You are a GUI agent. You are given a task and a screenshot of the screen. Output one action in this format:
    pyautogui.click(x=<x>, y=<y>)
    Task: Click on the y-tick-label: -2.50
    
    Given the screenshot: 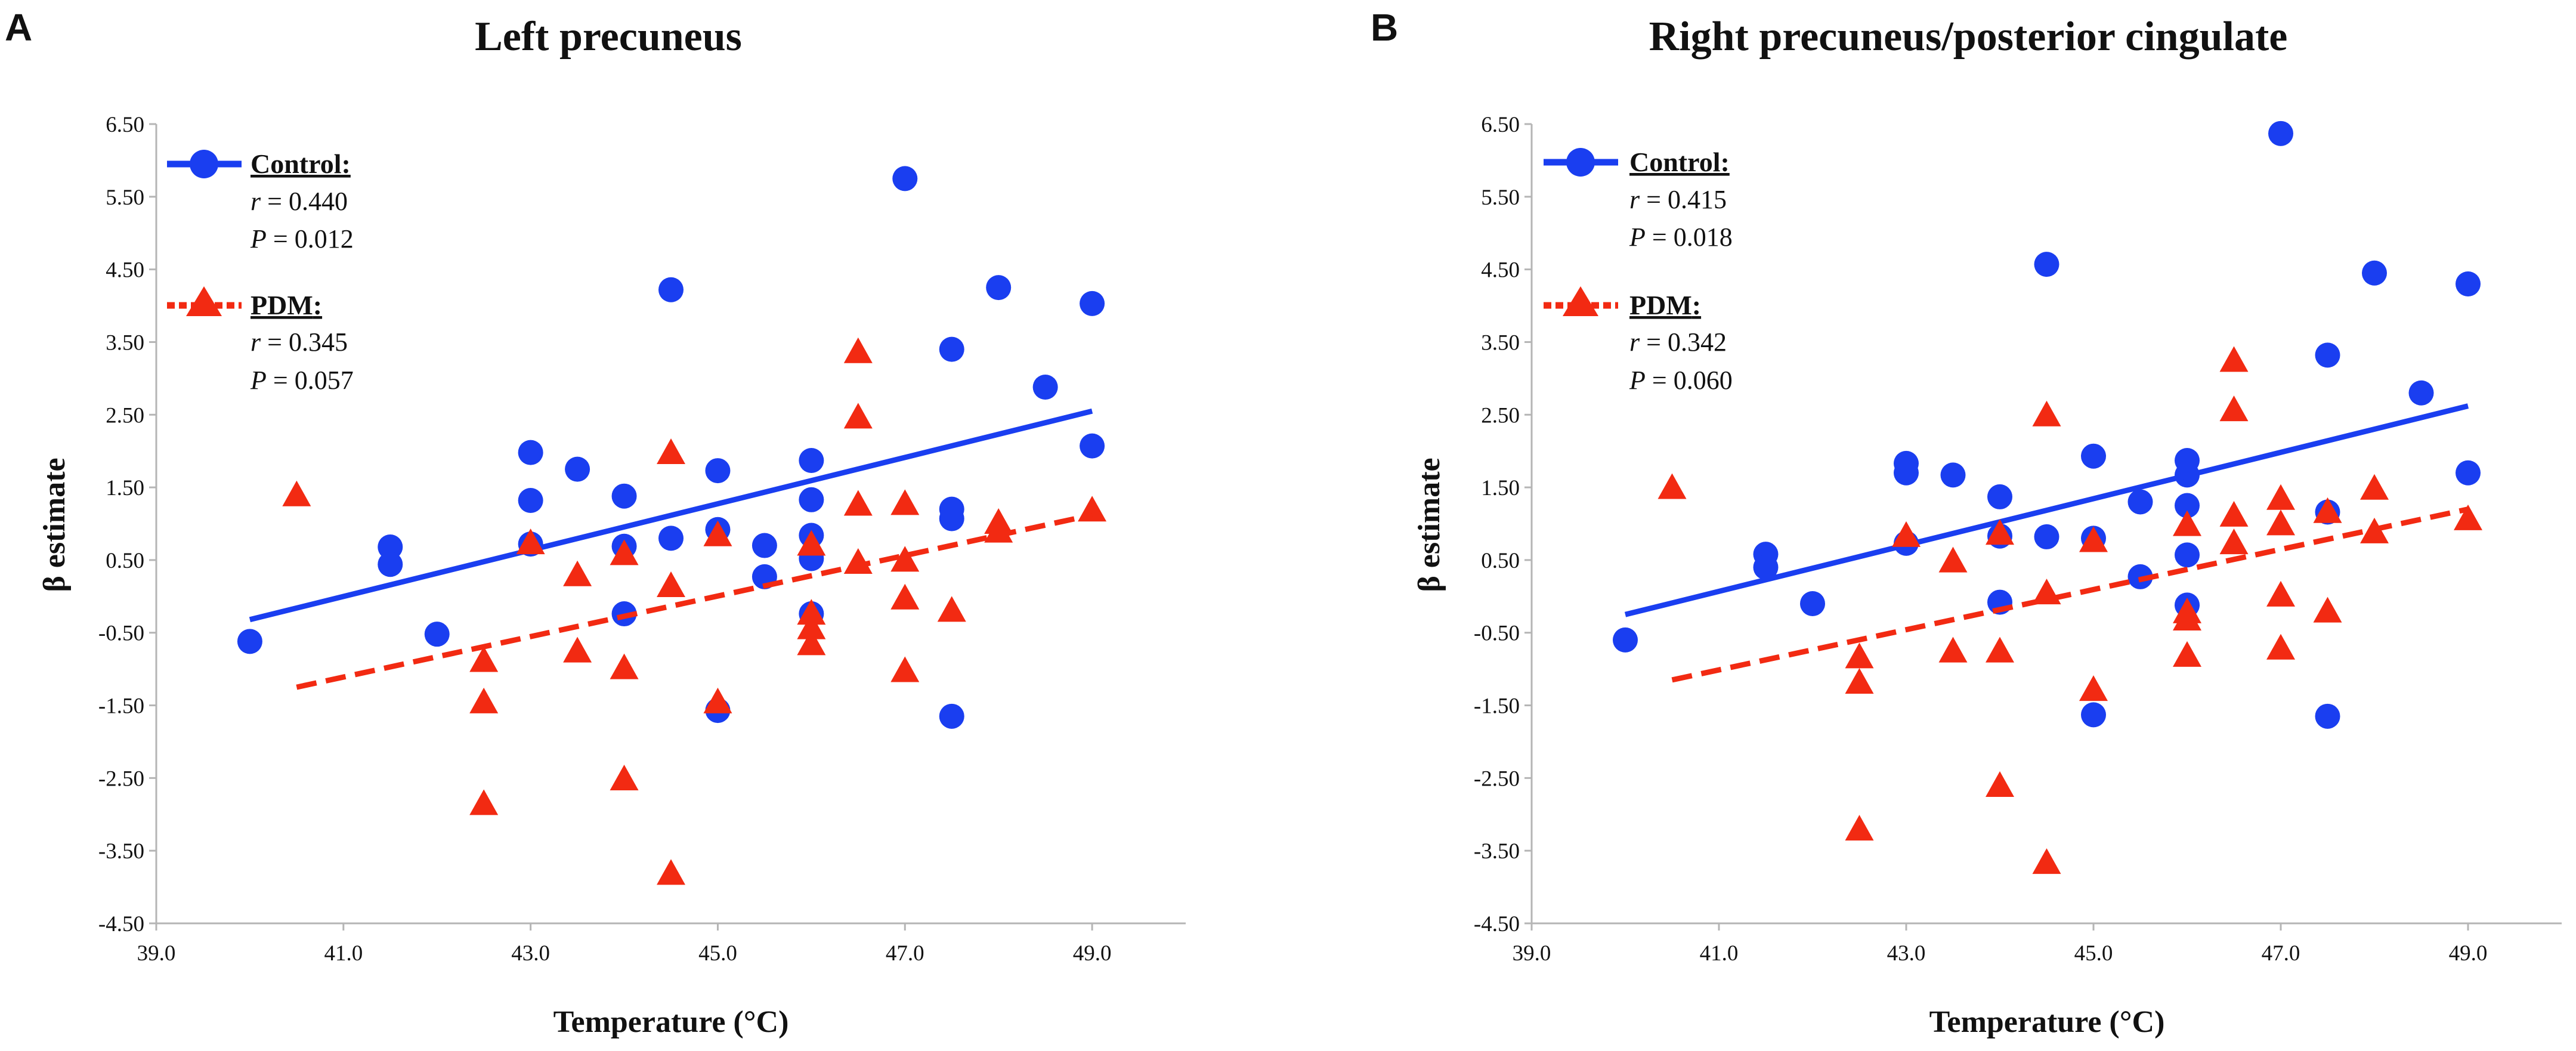 What is the action you would take?
    pyautogui.click(x=121, y=778)
    